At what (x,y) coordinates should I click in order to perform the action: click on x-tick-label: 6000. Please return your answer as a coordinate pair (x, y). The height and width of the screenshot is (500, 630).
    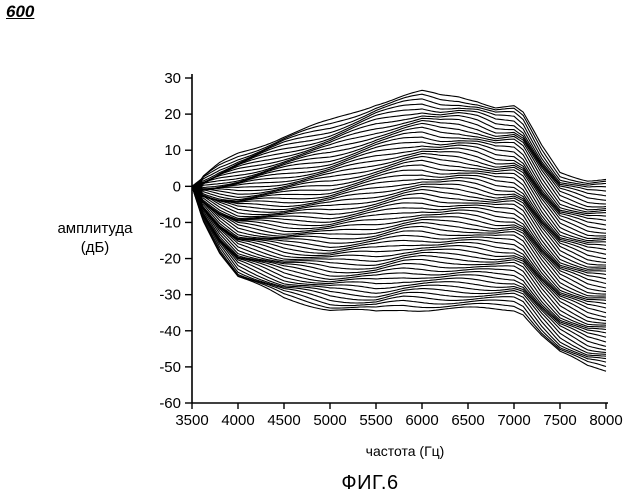
    Looking at the image, I should click on (421, 420).